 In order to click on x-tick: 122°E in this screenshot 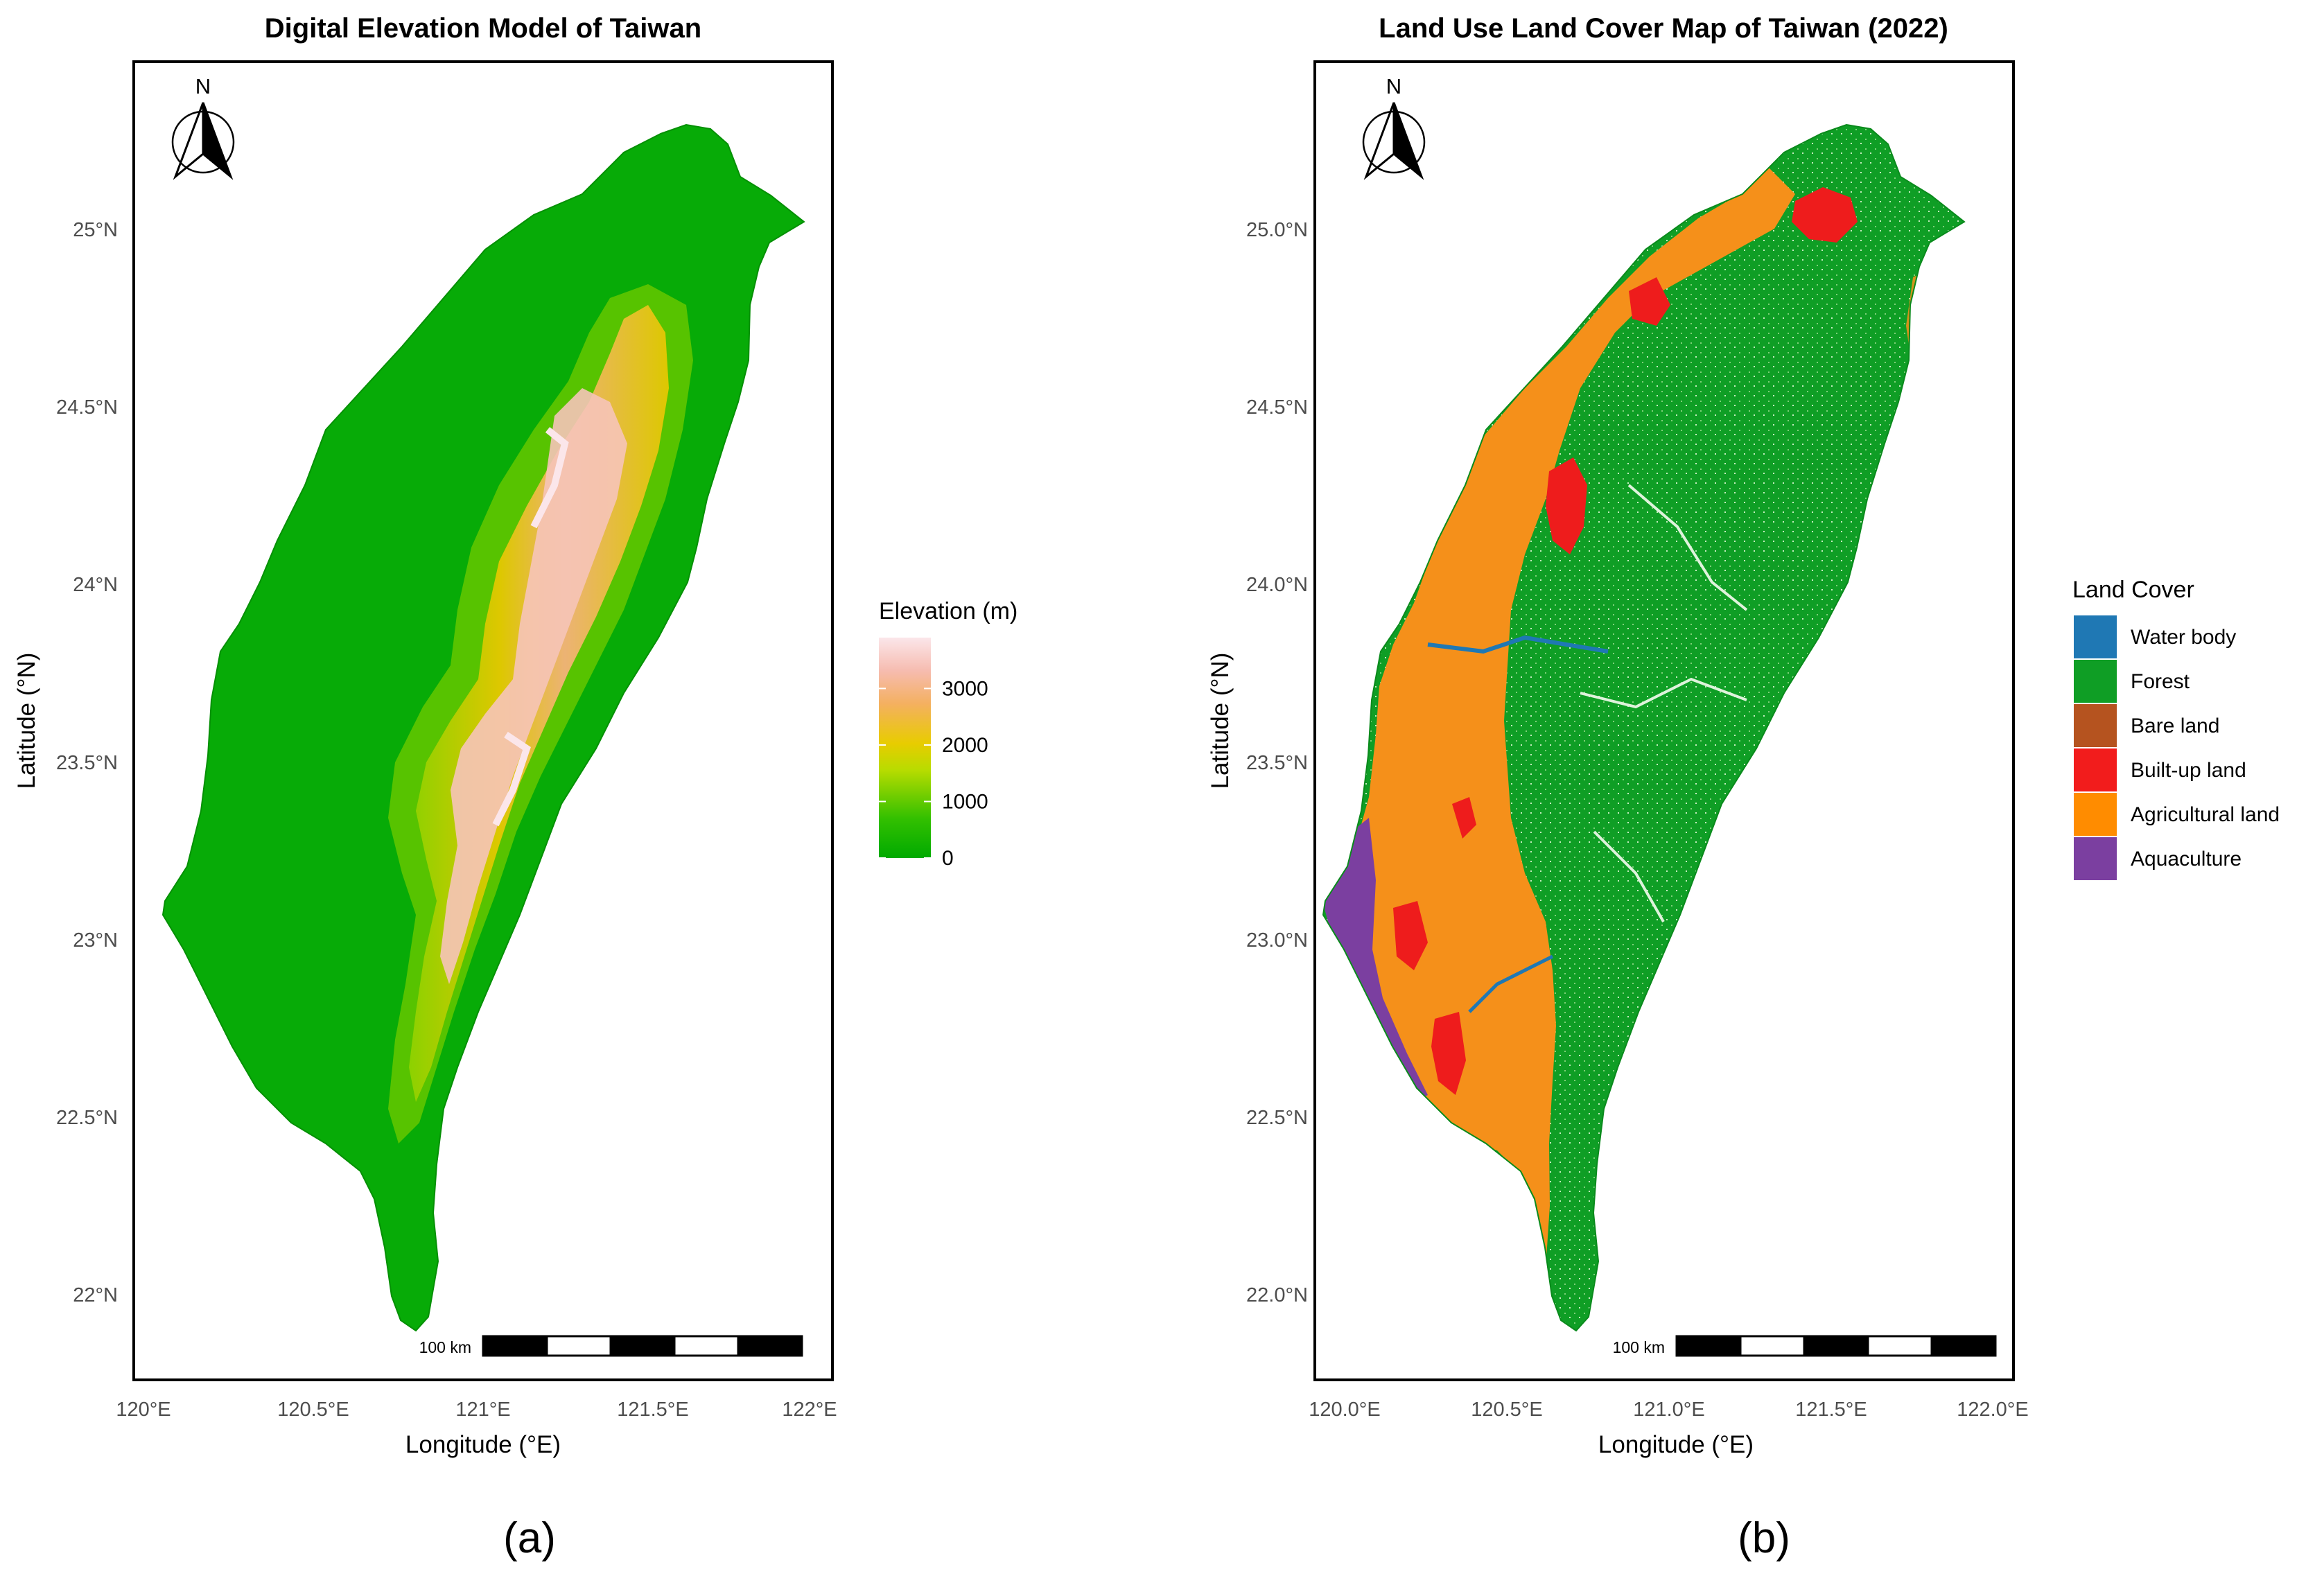, I will do `click(809, 1410)`.